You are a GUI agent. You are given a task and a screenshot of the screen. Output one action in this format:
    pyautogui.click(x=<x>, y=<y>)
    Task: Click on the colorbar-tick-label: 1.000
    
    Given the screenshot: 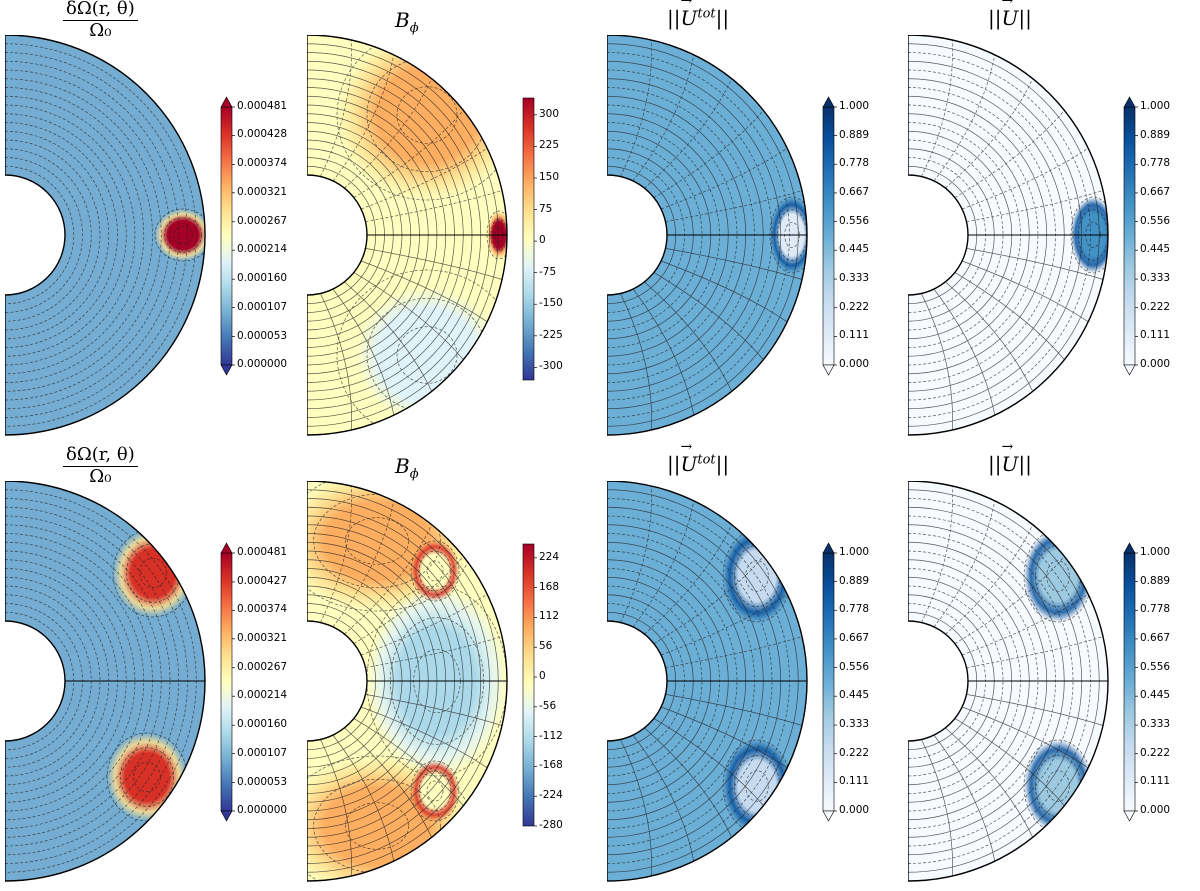 What is the action you would take?
    pyautogui.click(x=1155, y=106)
    